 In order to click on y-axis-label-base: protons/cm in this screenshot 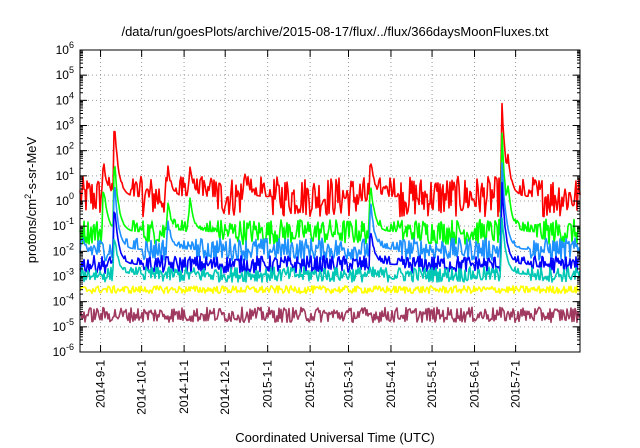, I will do `click(31, 231)`.